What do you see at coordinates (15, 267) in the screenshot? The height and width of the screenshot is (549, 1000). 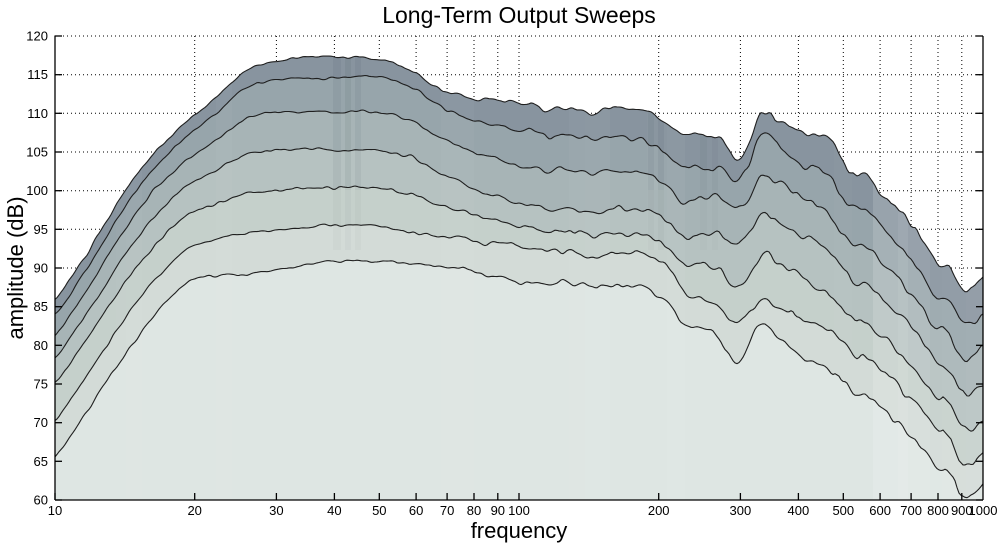 I see `svg-text: amplitude (dB)` at bounding box center [15, 267].